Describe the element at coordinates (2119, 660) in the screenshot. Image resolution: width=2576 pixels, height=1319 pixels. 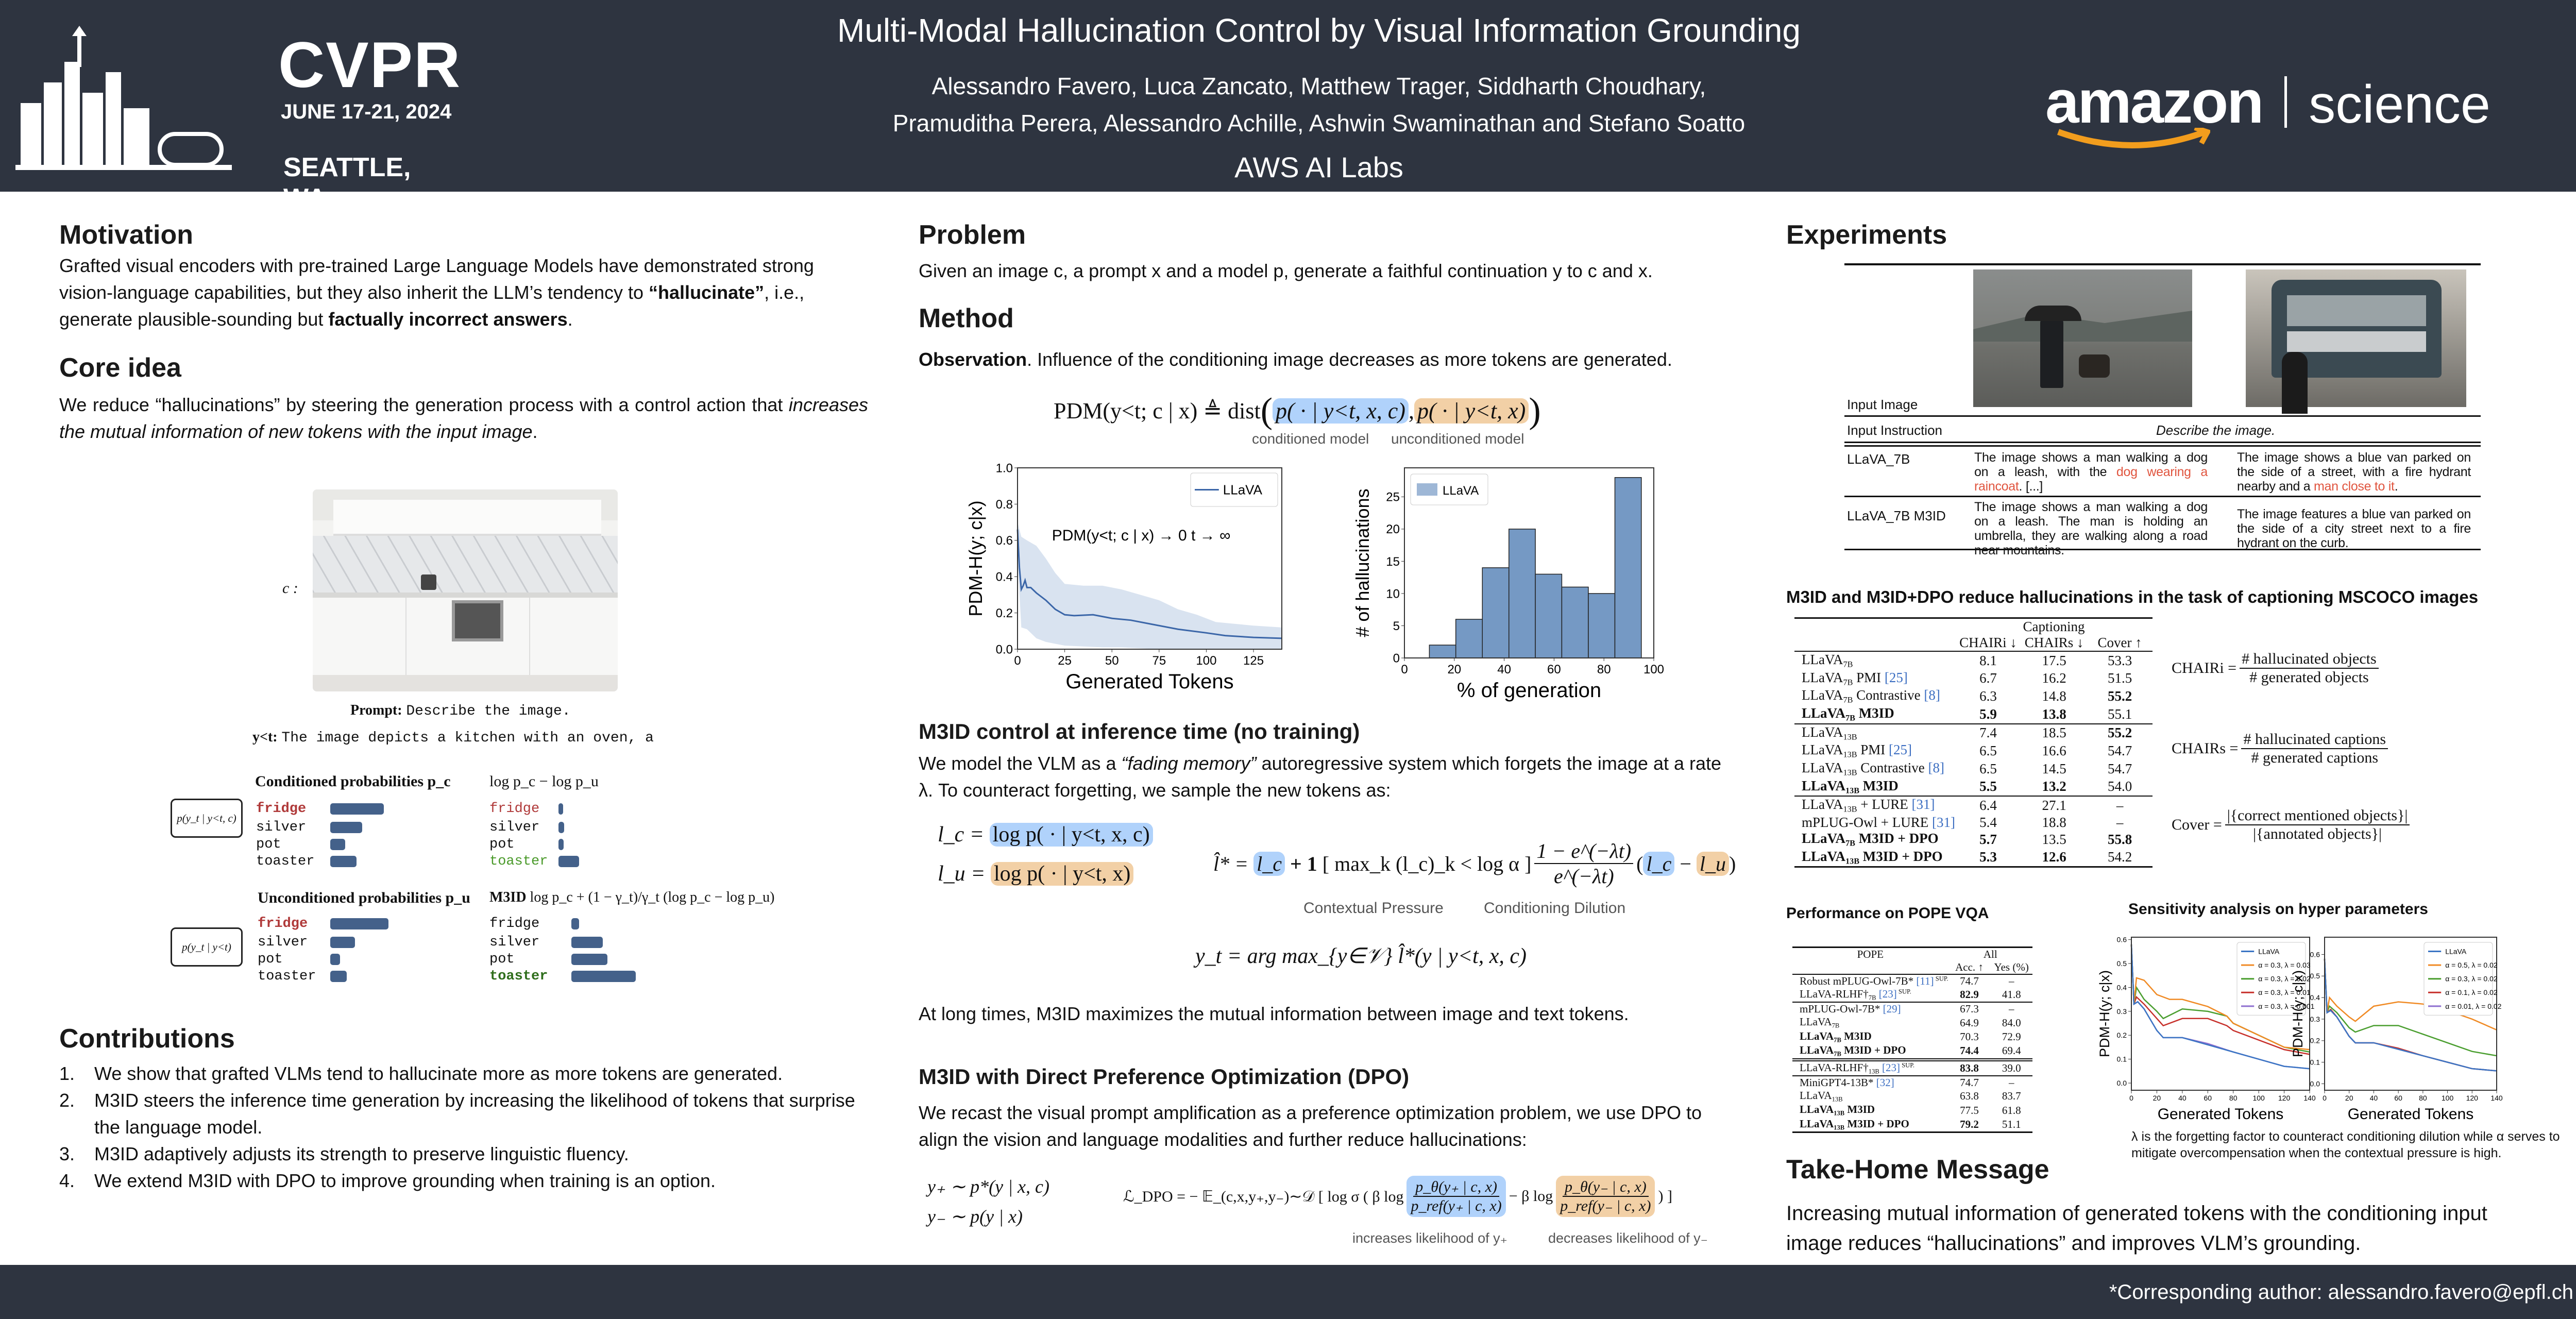
I see `value-cell: 53.3` at that location.